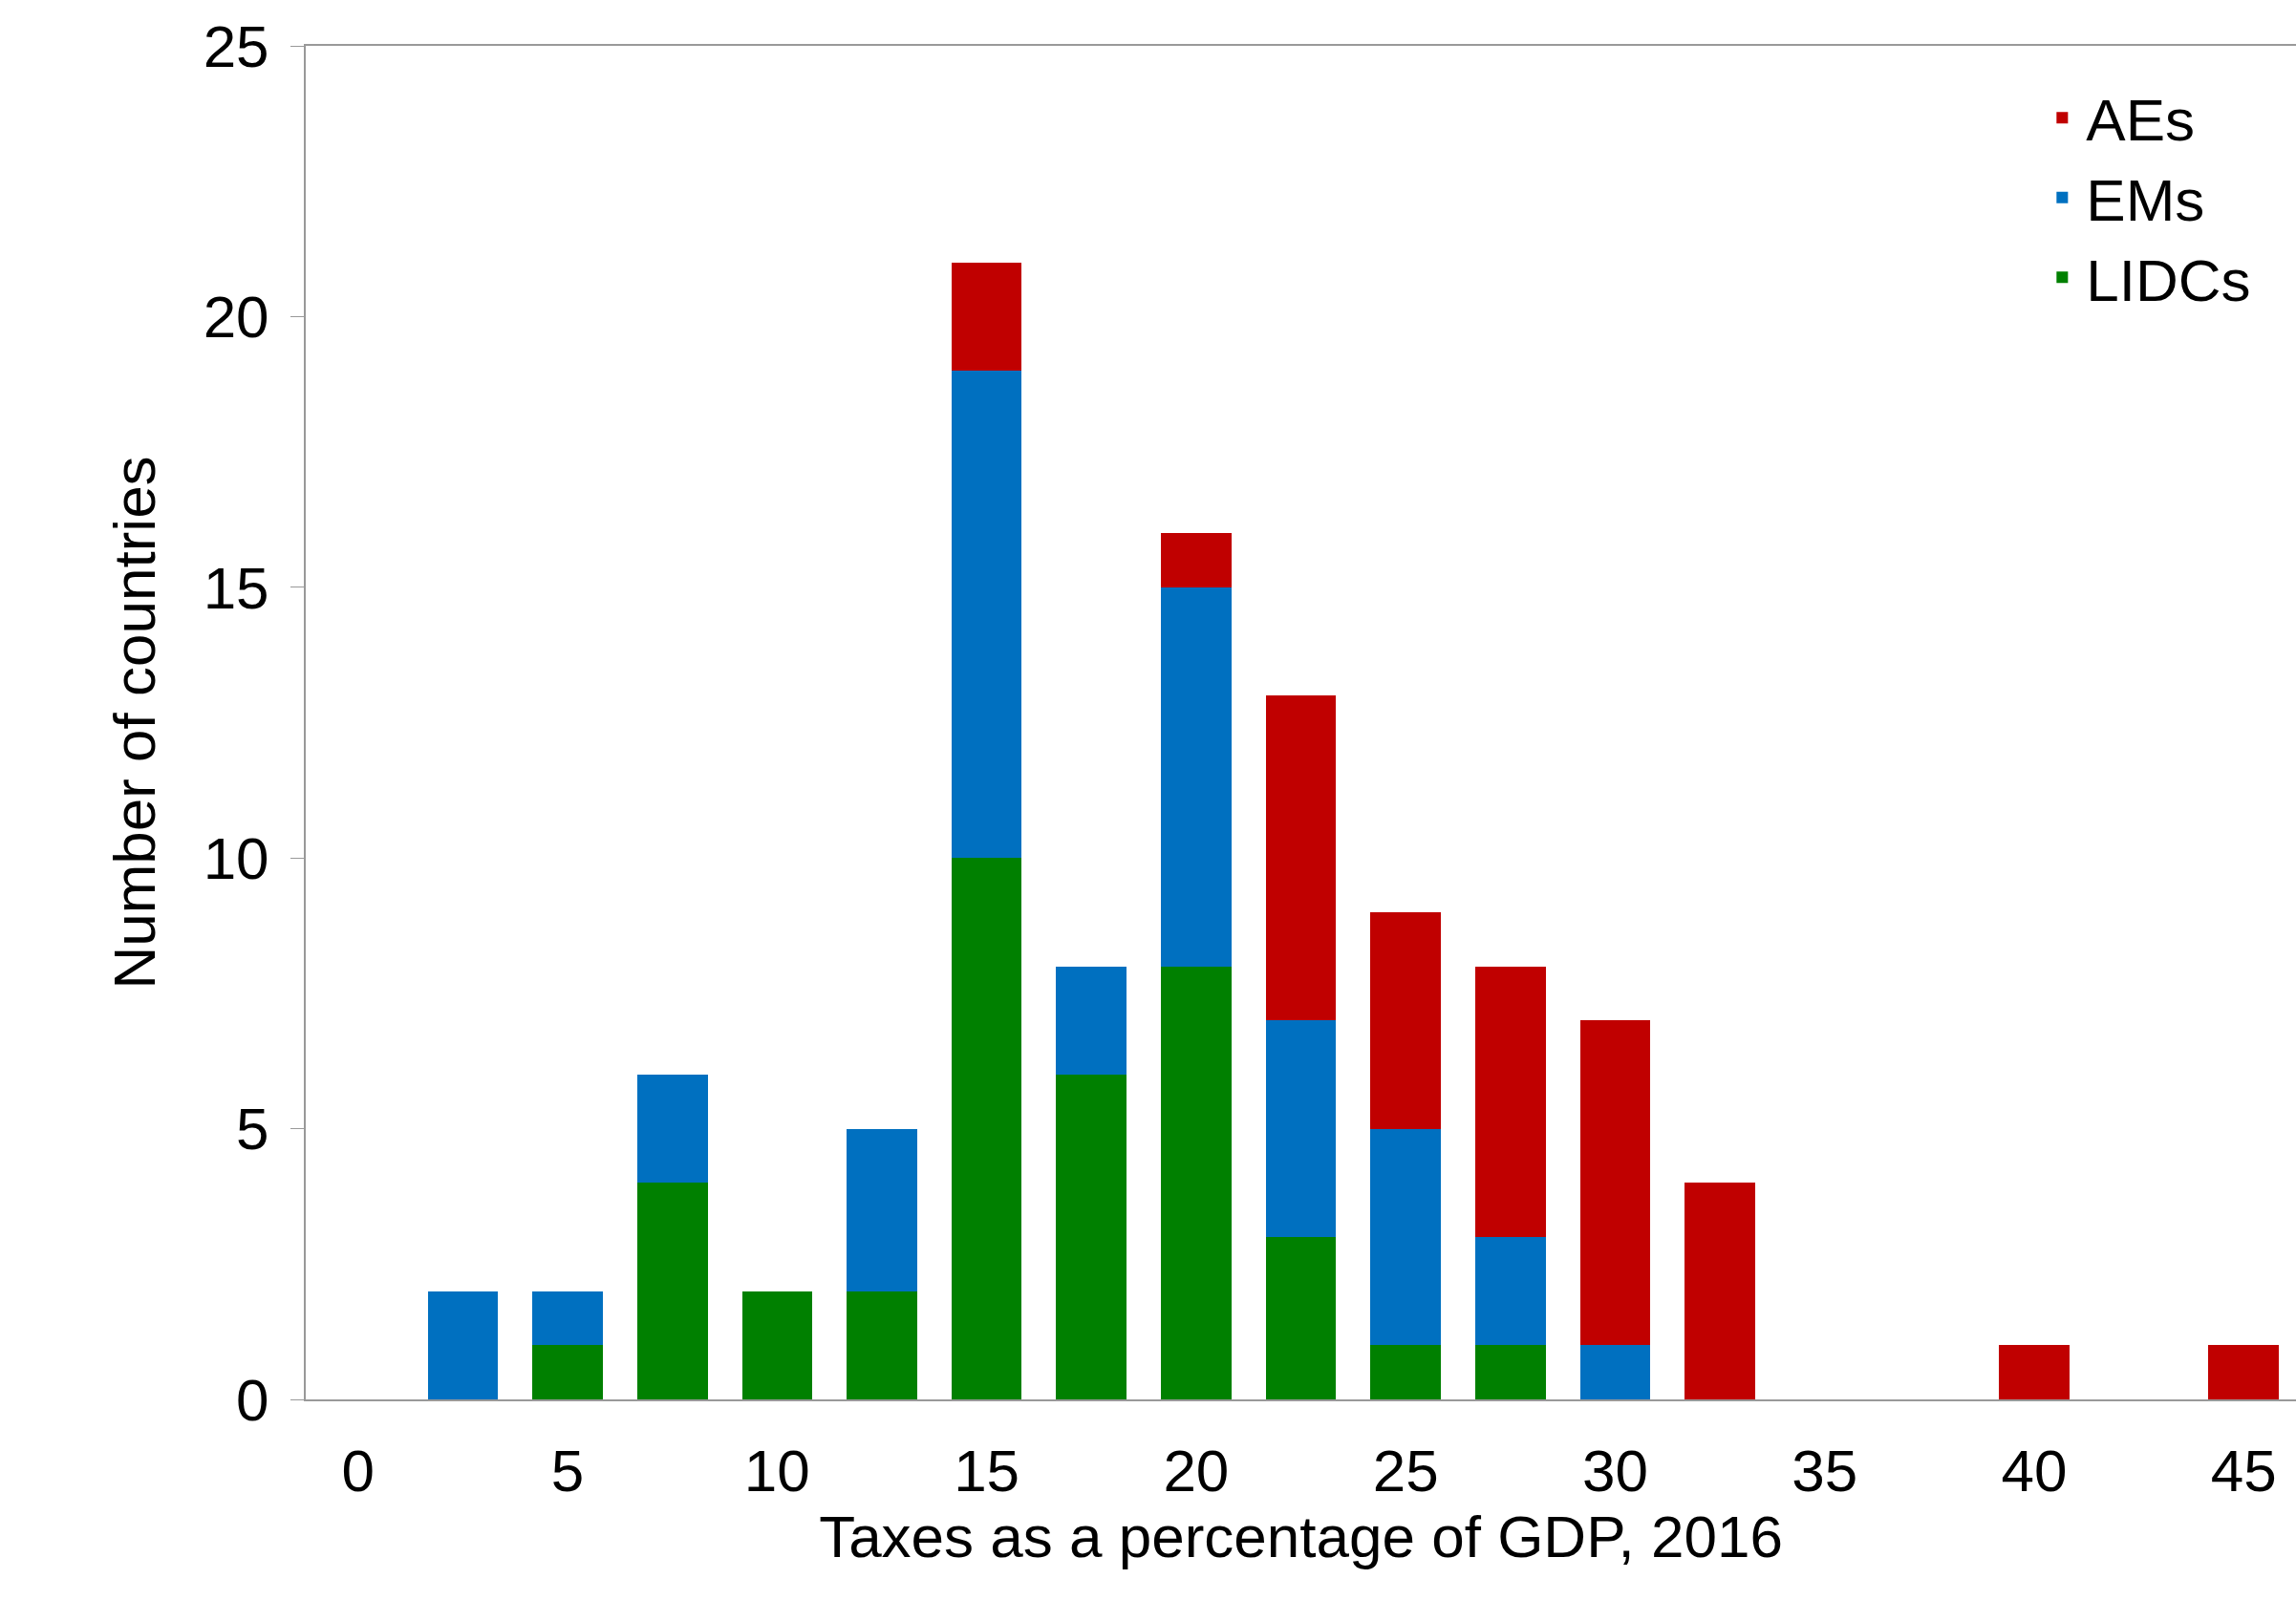 This screenshot has width=2296, height=1600. What do you see at coordinates (252, 1399) in the screenshot?
I see `y-tick-label: 0` at bounding box center [252, 1399].